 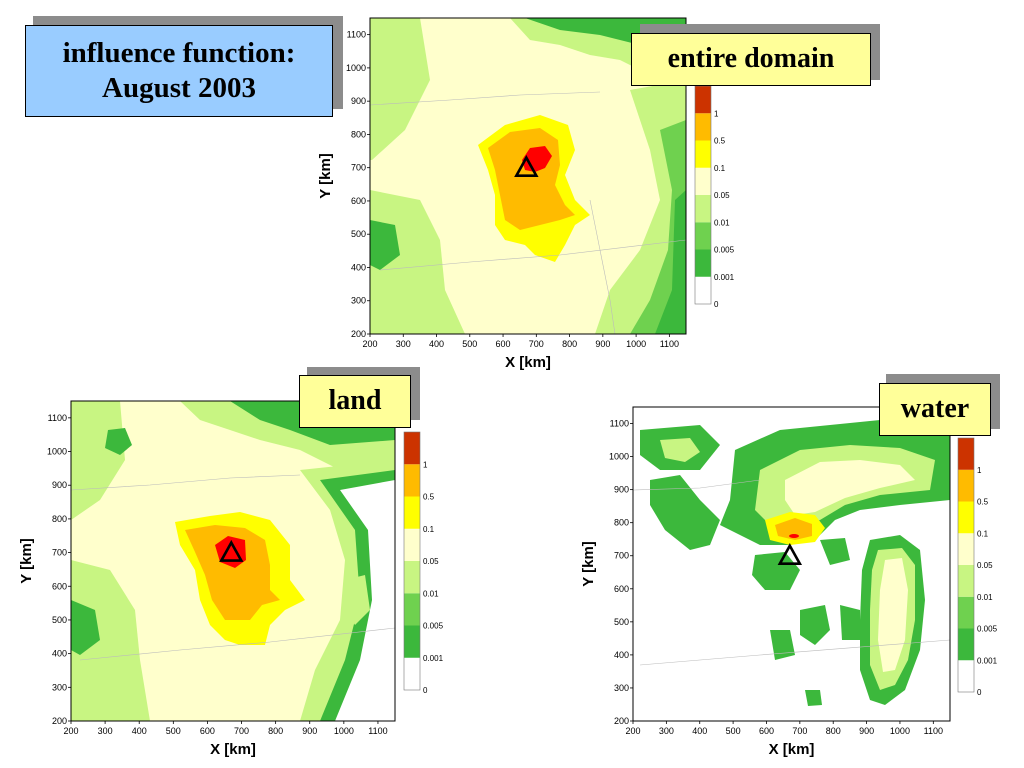 I want to click on panel-land, so click(x=233, y=561).